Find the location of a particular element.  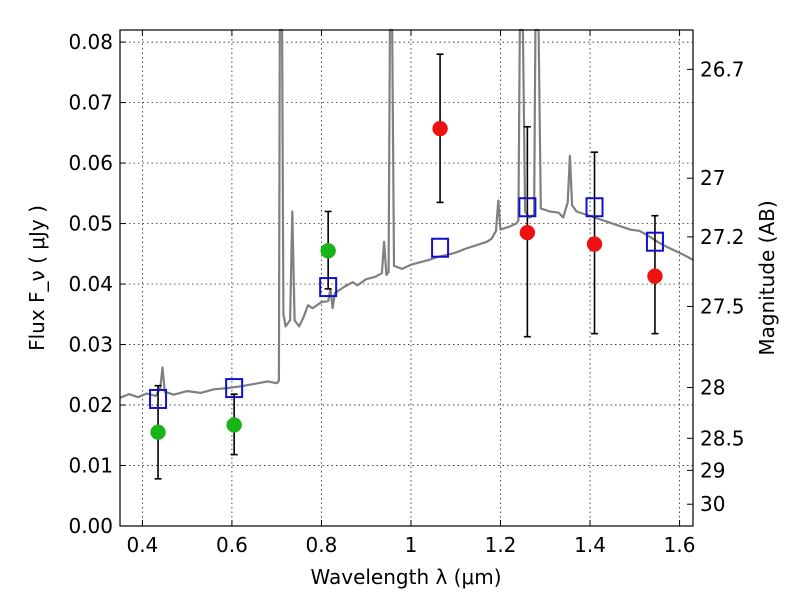

y-axis-label: Flux F_ν ( μJy ) is located at coordinates (37, 278).